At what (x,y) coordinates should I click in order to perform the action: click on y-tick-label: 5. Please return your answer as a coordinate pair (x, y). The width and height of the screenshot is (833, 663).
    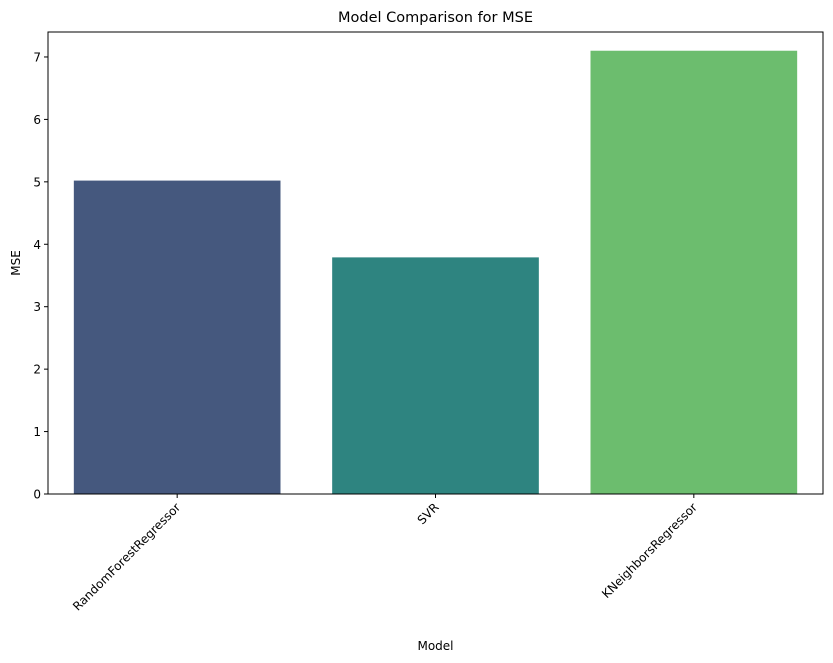
    Looking at the image, I should click on (37, 182).